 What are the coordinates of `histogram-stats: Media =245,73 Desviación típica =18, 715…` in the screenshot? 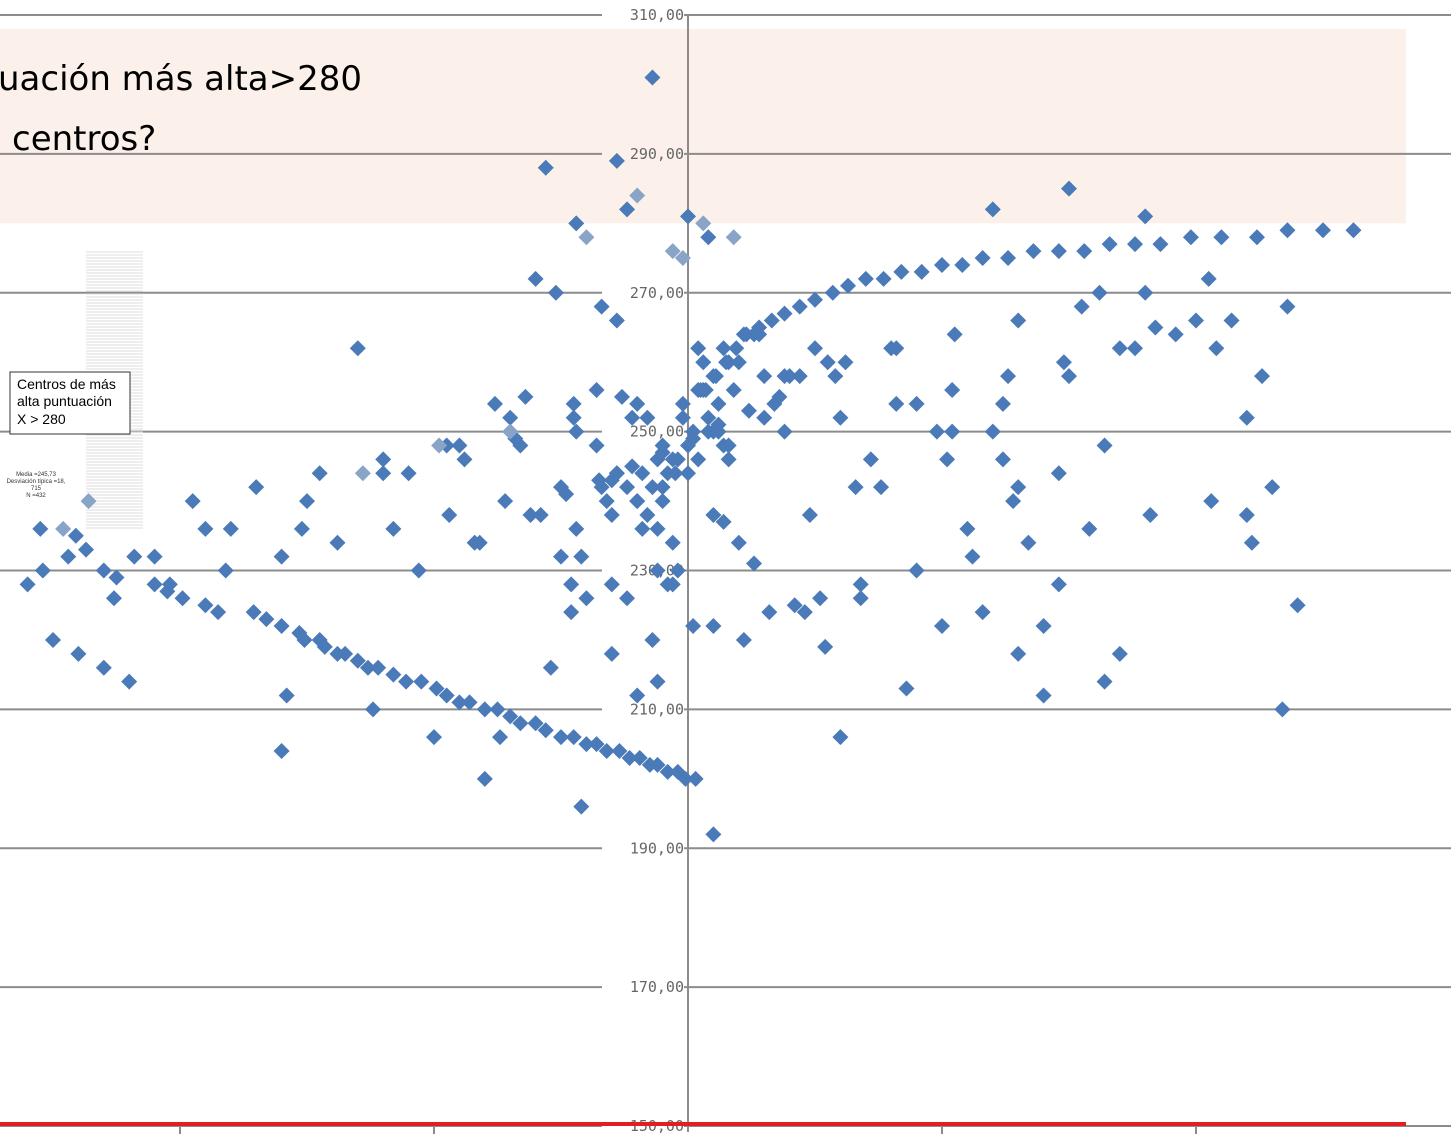 It's located at (36, 485).